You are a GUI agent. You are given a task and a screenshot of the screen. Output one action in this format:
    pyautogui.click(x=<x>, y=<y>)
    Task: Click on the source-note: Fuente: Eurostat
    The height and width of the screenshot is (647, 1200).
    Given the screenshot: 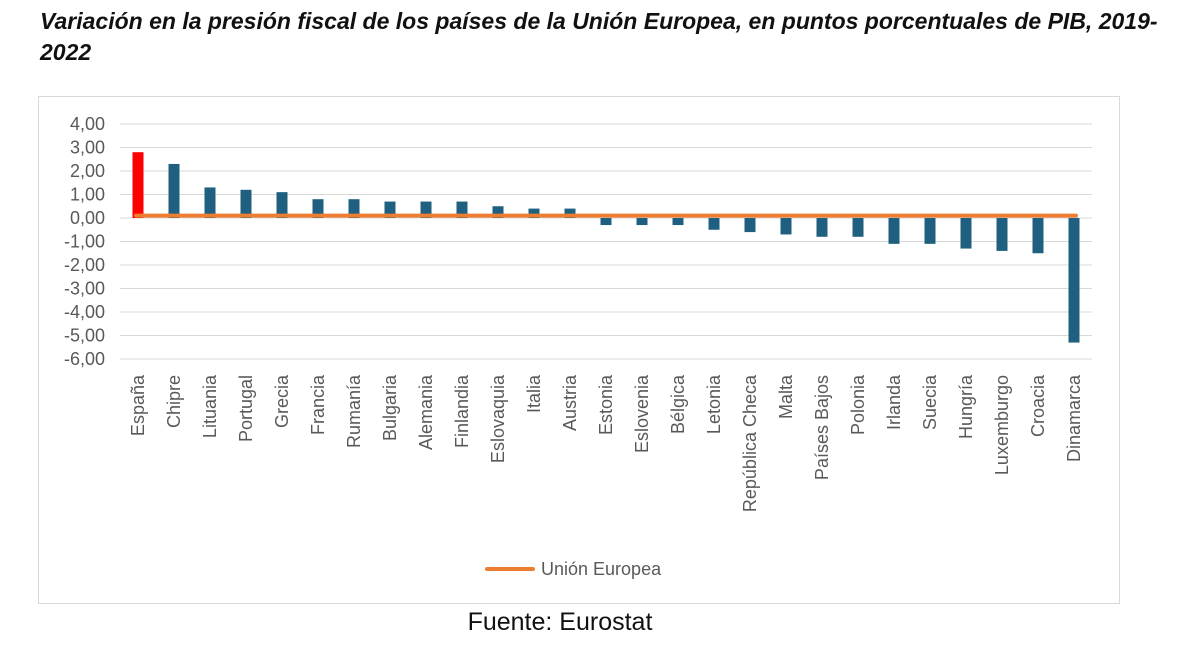 What is the action you would take?
    pyautogui.click(x=560, y=622)
    